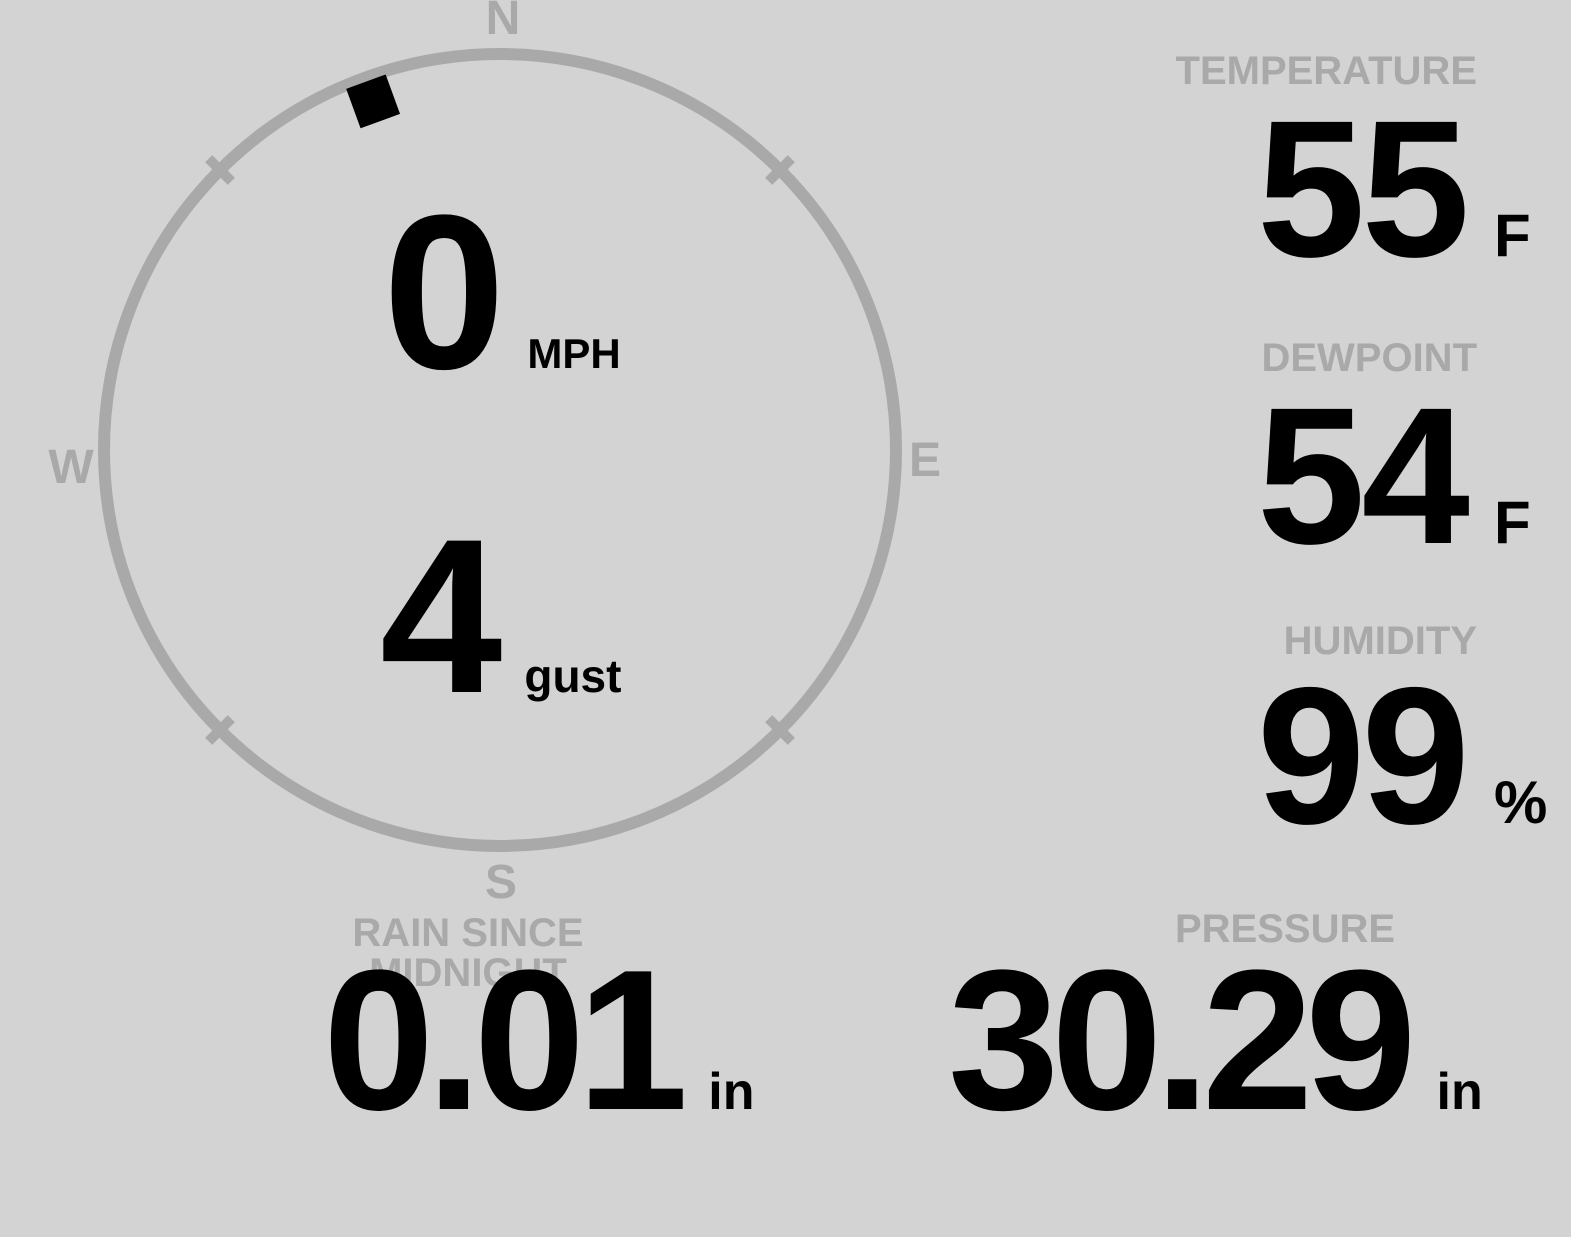 The width and height of the screenshot is (1571, 1237). I want to click on rain-unit: in, so click(731, 1092).